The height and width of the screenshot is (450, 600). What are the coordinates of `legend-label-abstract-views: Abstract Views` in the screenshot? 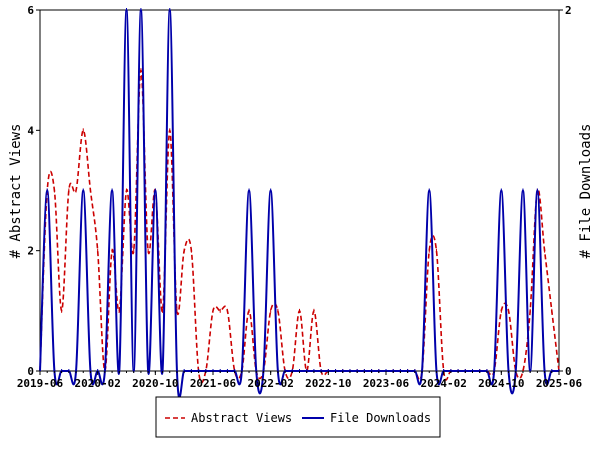 It's located at (241, 418).